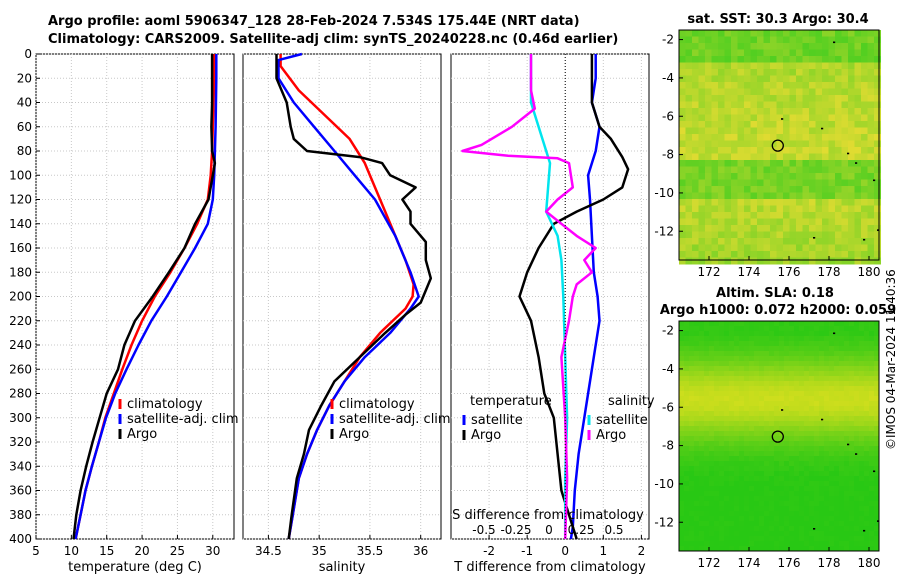  What do you see at coordinates (777, 145) in the screenshot?
I see `sst-map-argo-marker` at bounding box center [777, 145].